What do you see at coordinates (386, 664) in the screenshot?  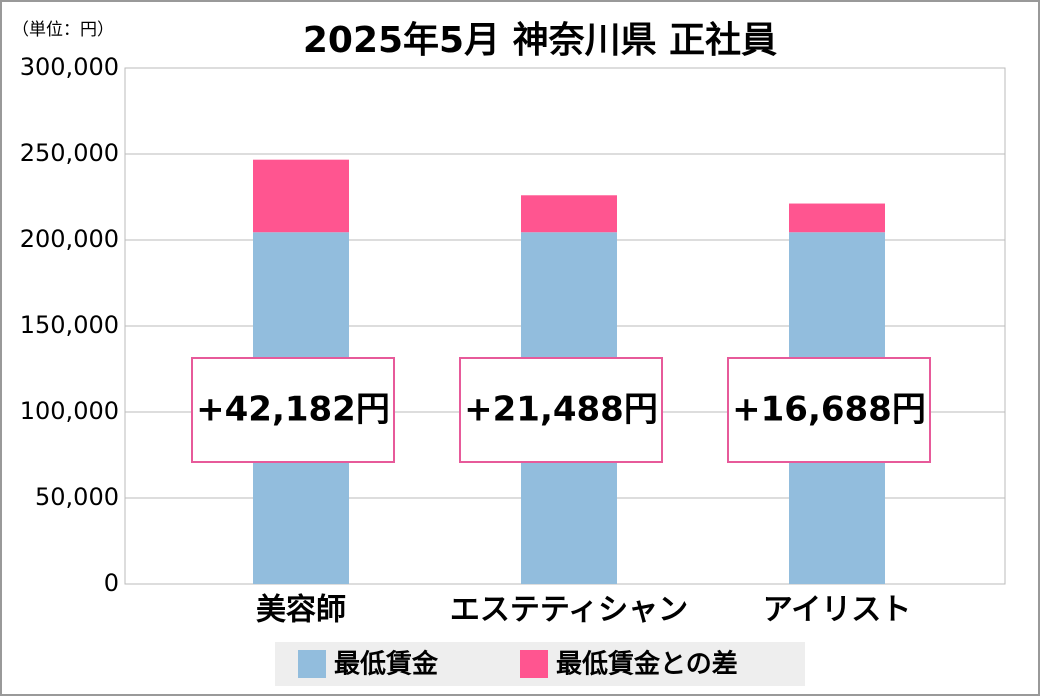 I see `legend-label: 最低賃金` at bounding box center [386, 664].